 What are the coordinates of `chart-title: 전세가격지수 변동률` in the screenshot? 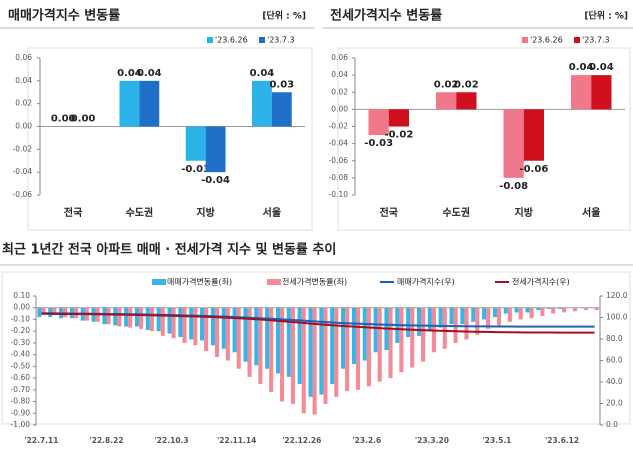 It's located at (386, 16).